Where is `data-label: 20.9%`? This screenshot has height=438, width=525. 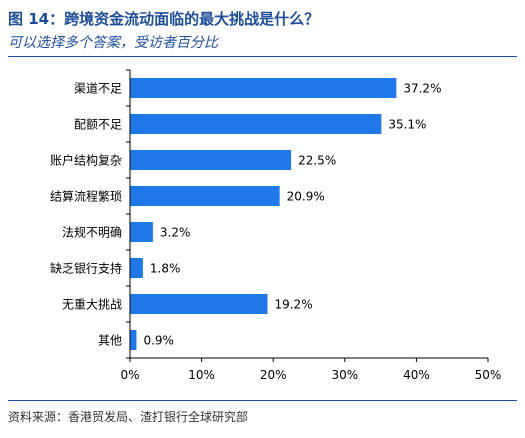
data-label: 20.9% is located at coordinates (306, 197).